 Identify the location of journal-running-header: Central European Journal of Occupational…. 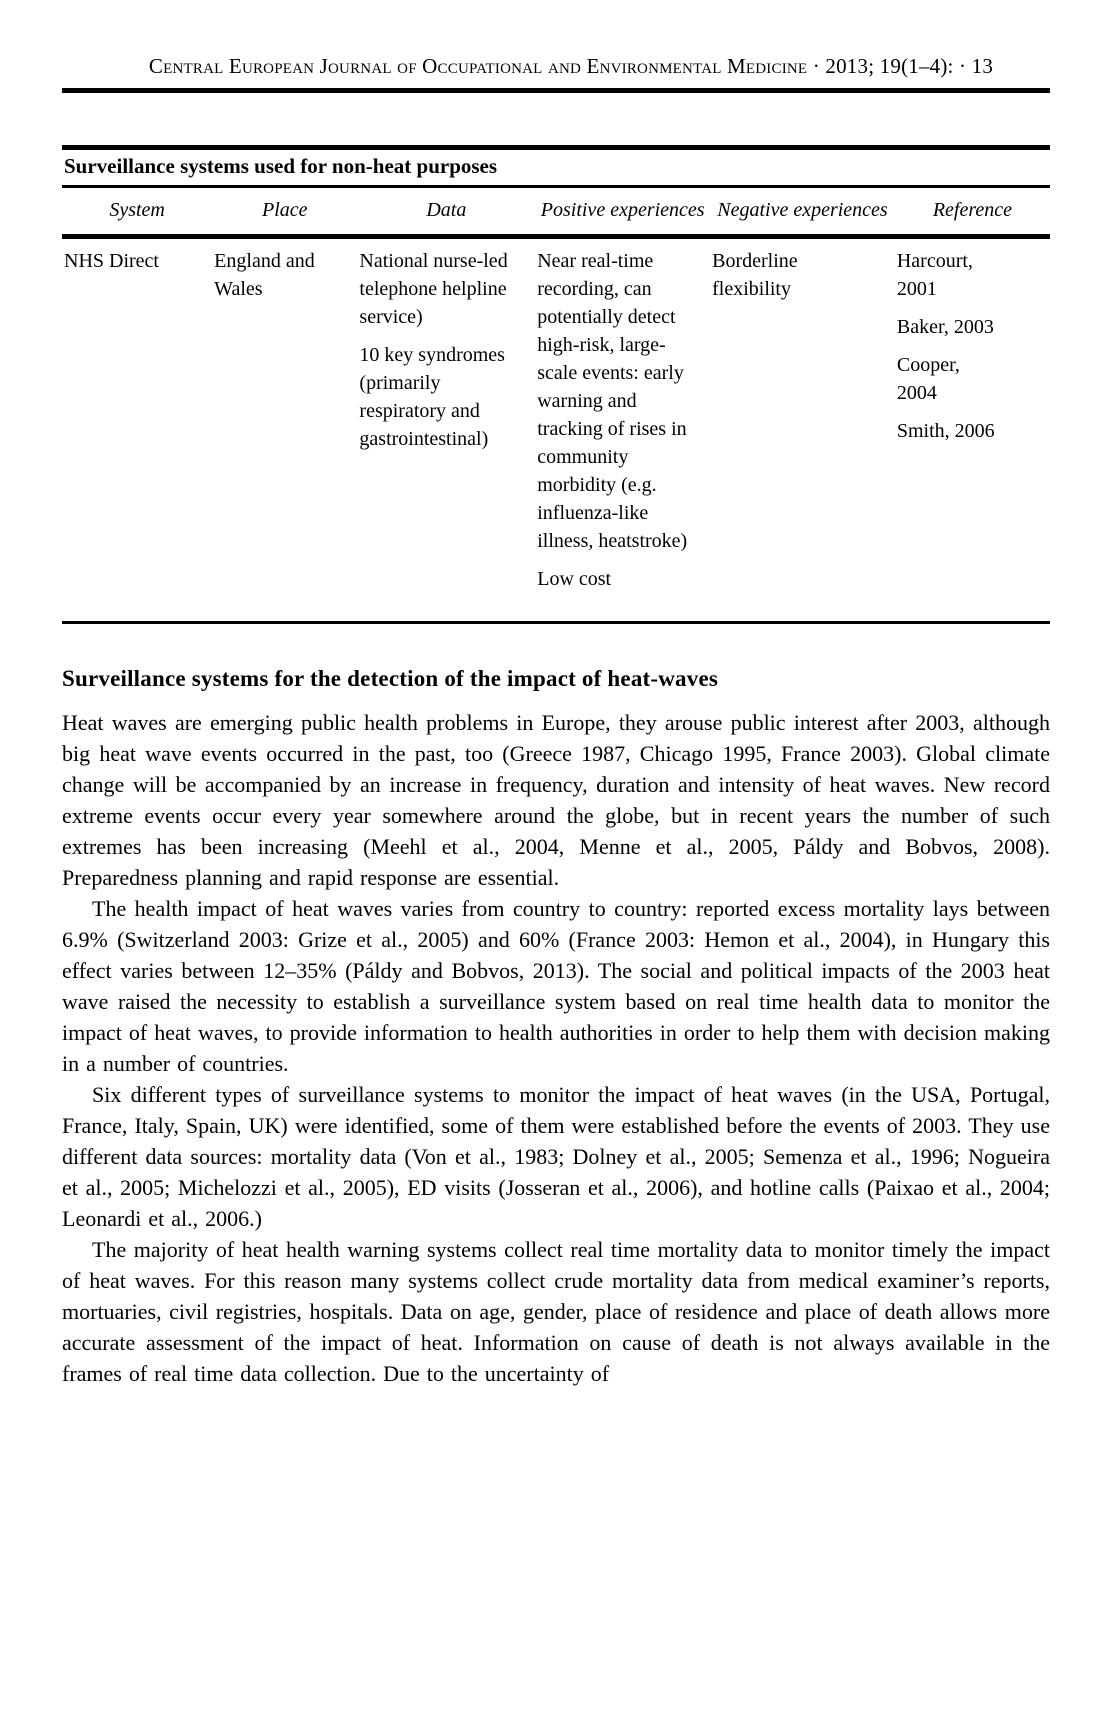
(556, 73).